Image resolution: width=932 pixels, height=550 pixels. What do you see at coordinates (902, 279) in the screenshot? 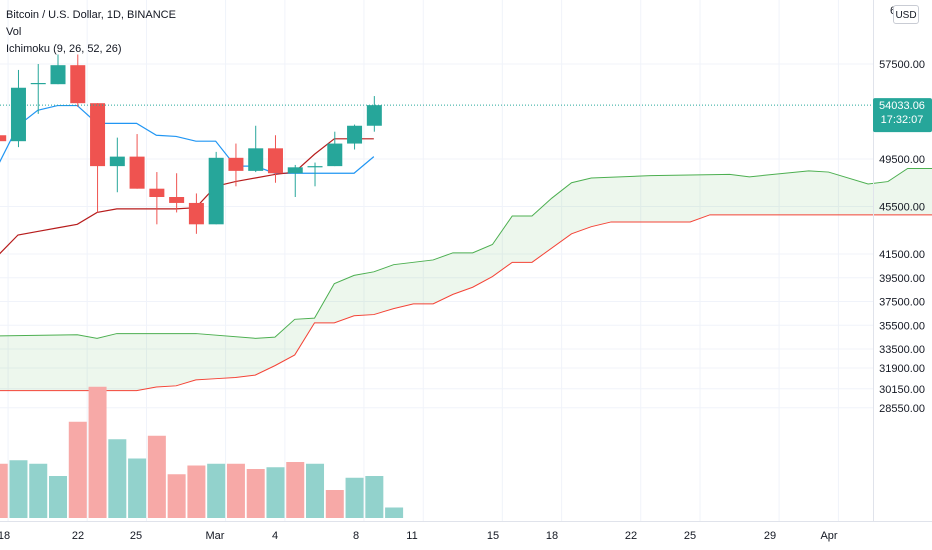
I see `price-tick-label: 39500.00` at bounding box center [902, 279].